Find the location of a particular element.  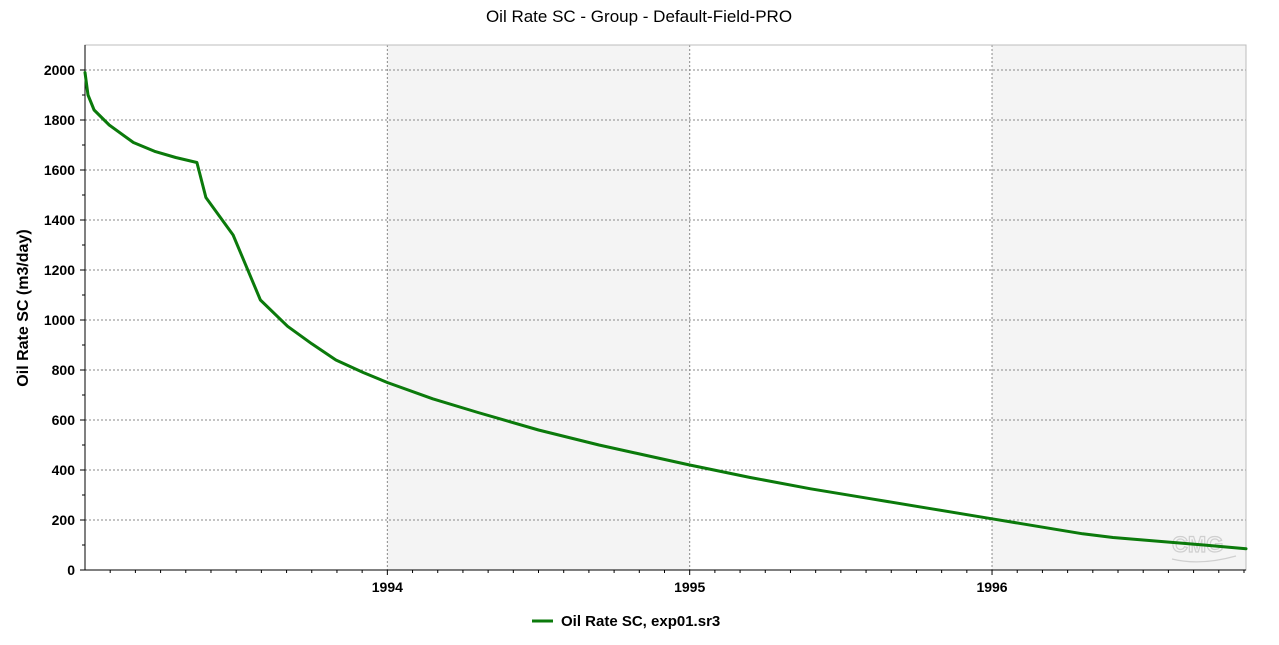

chart-title: Oil Rate SC - Group - Default-Field-PRO is located at coordinates (639, 16).